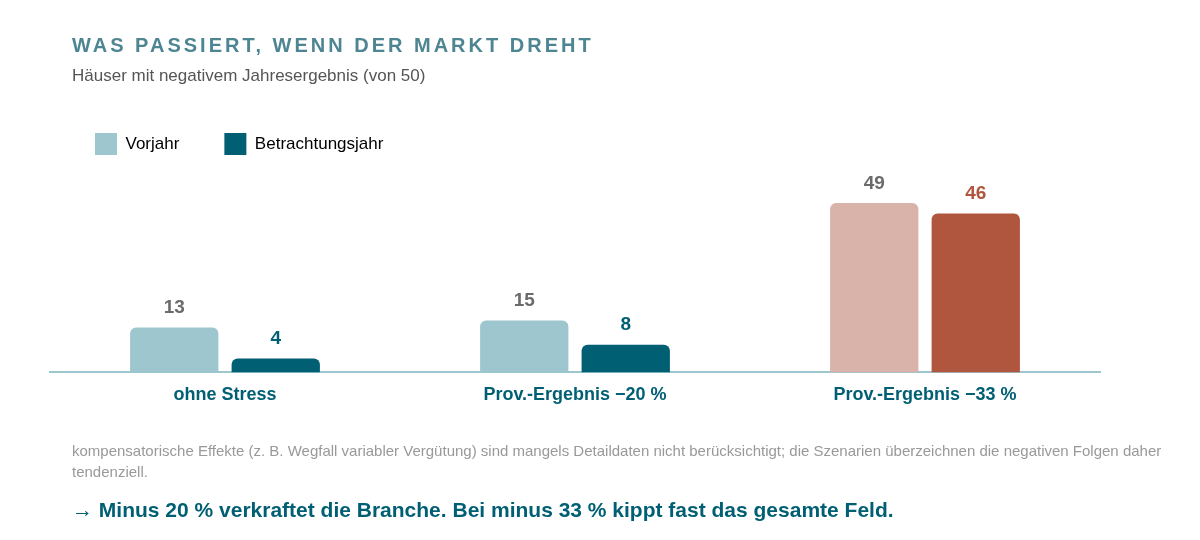  I want to click on data-label: 4, so click(276, 338).